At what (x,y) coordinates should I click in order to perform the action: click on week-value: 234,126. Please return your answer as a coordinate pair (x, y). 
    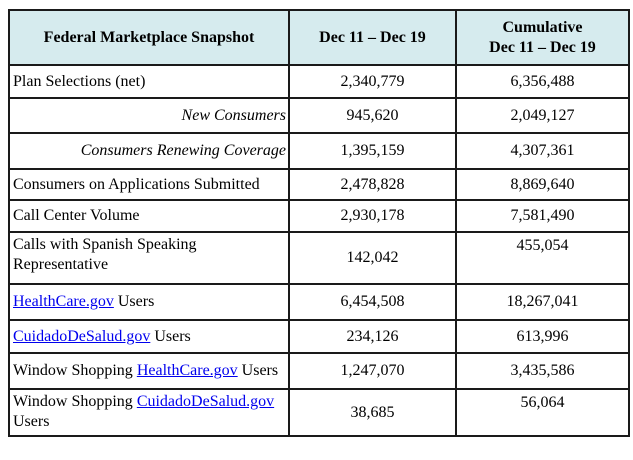
    Looking at the image, I should click on (372, 336).